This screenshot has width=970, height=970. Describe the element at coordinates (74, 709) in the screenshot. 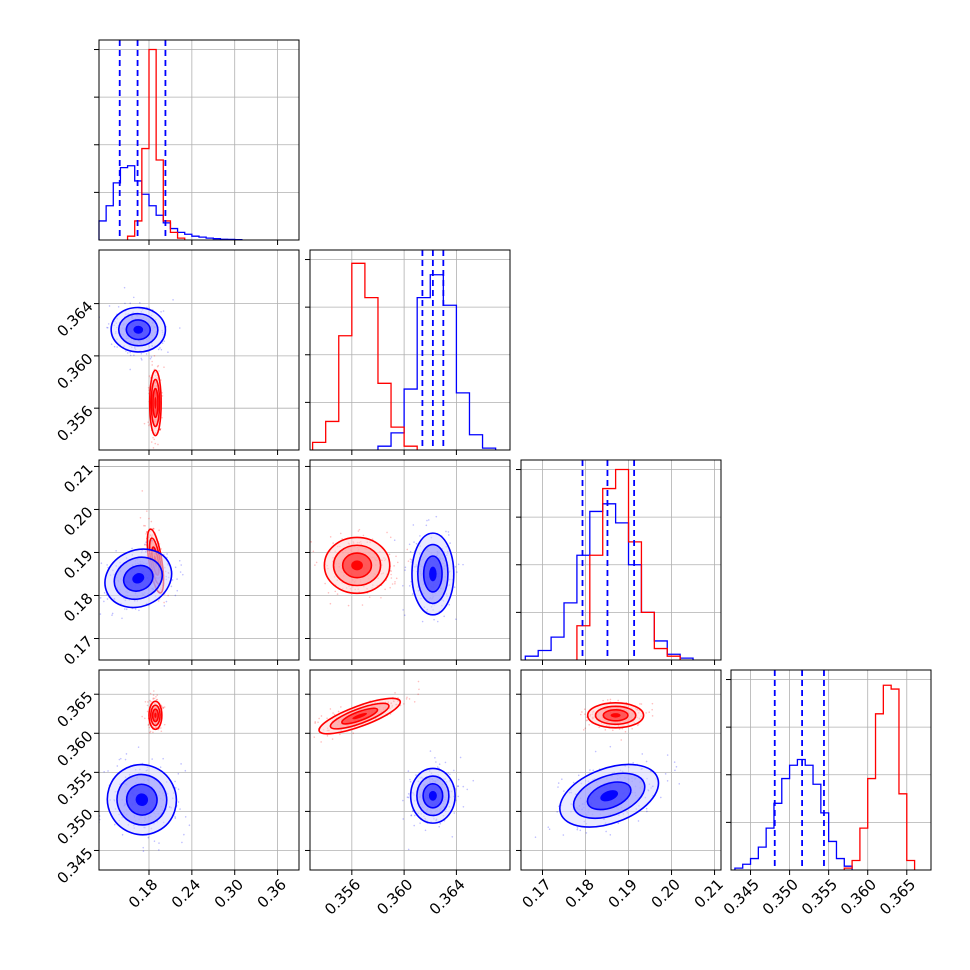

I see `y-tick-label: 0.365` at that location.